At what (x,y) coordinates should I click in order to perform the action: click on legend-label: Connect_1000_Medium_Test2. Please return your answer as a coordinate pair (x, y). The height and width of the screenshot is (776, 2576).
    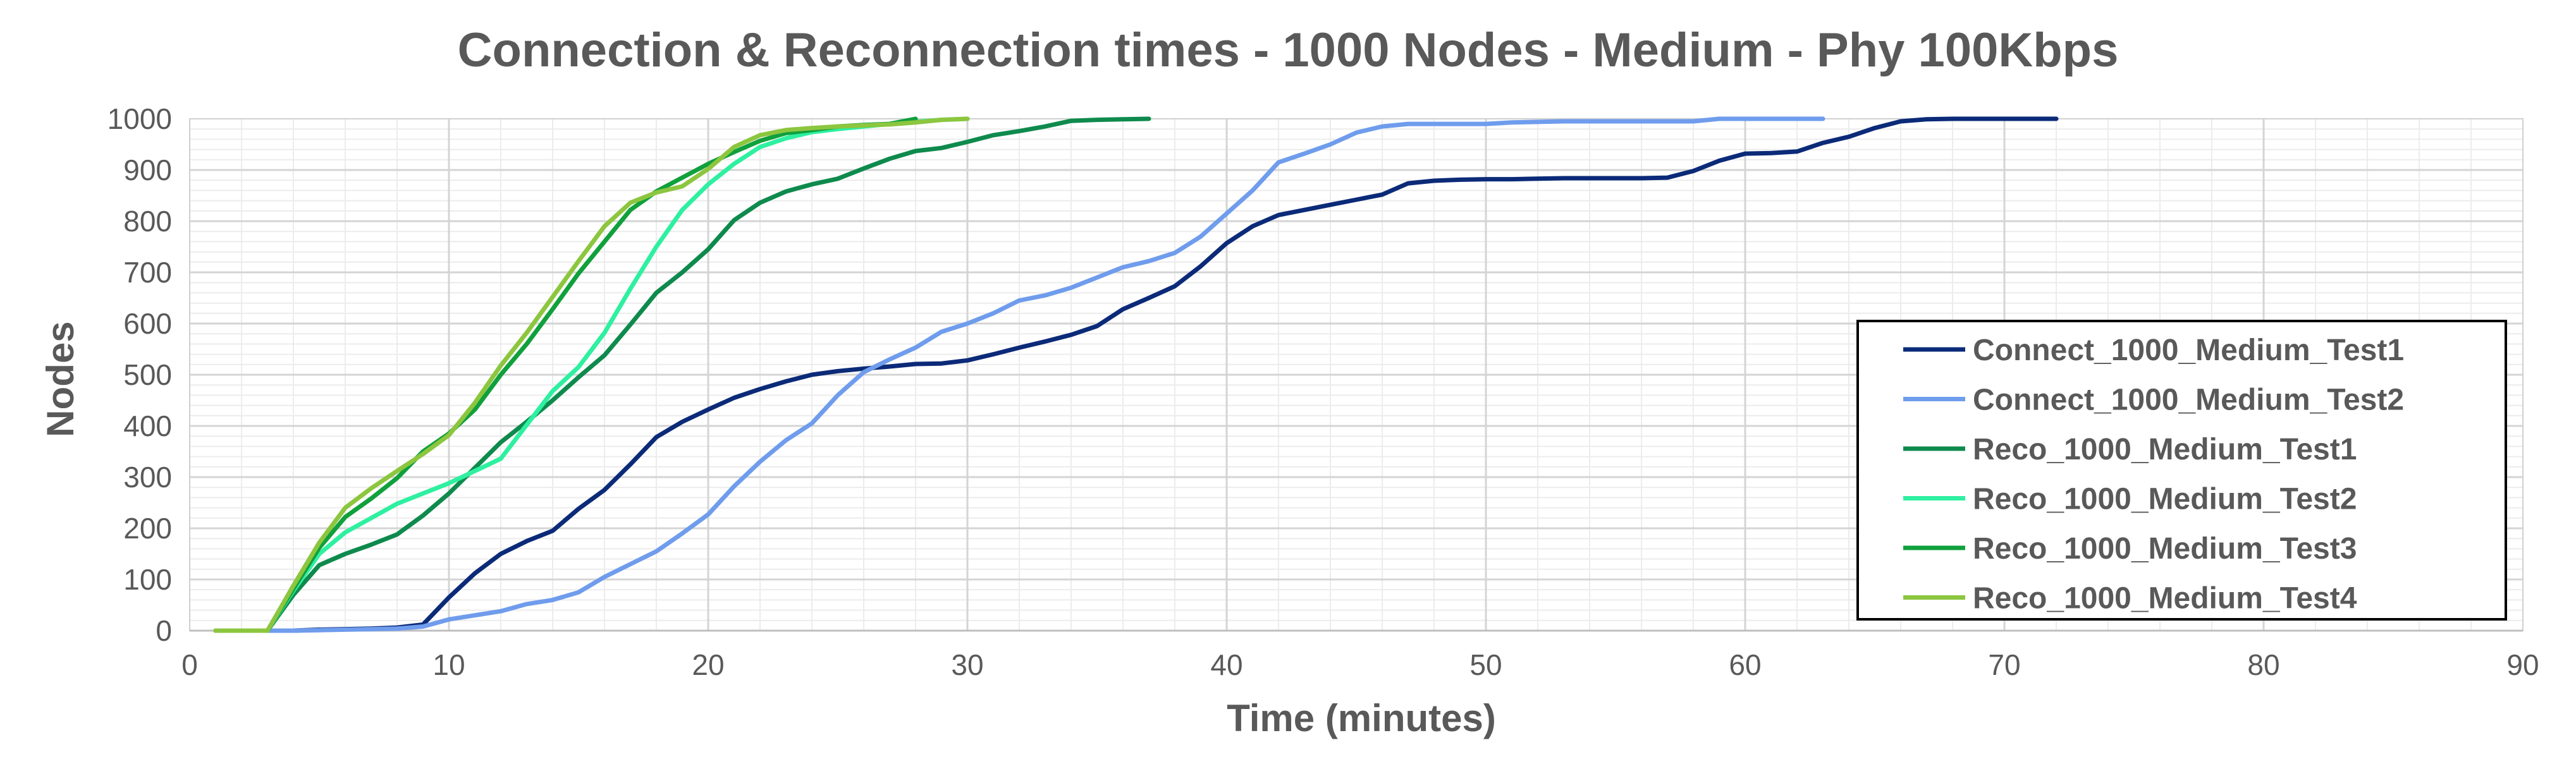
    Looking at the image, I should click on (2188, 400).